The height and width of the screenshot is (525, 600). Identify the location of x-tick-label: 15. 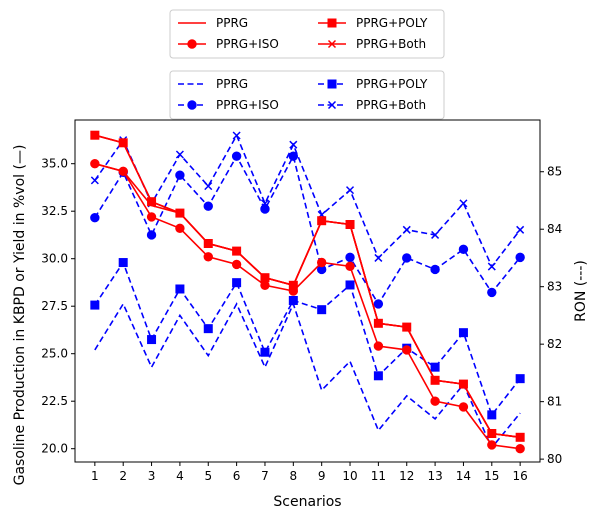
(491, 476).